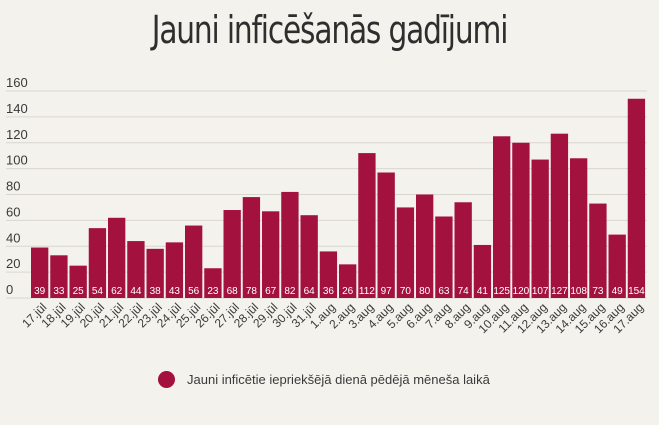 The image size is (659, 425). I want to click on bar-value-label: 56, so click(194, 291).